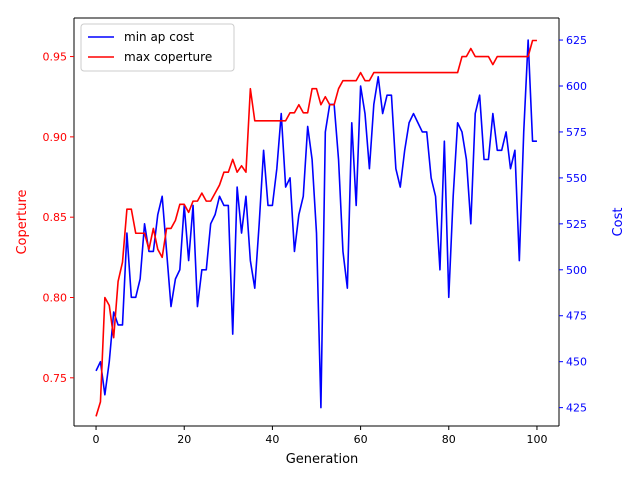 The height and width of the screenshot is (484, 640). I want to click on right-y-tick-label: 475, so click(576, 316).